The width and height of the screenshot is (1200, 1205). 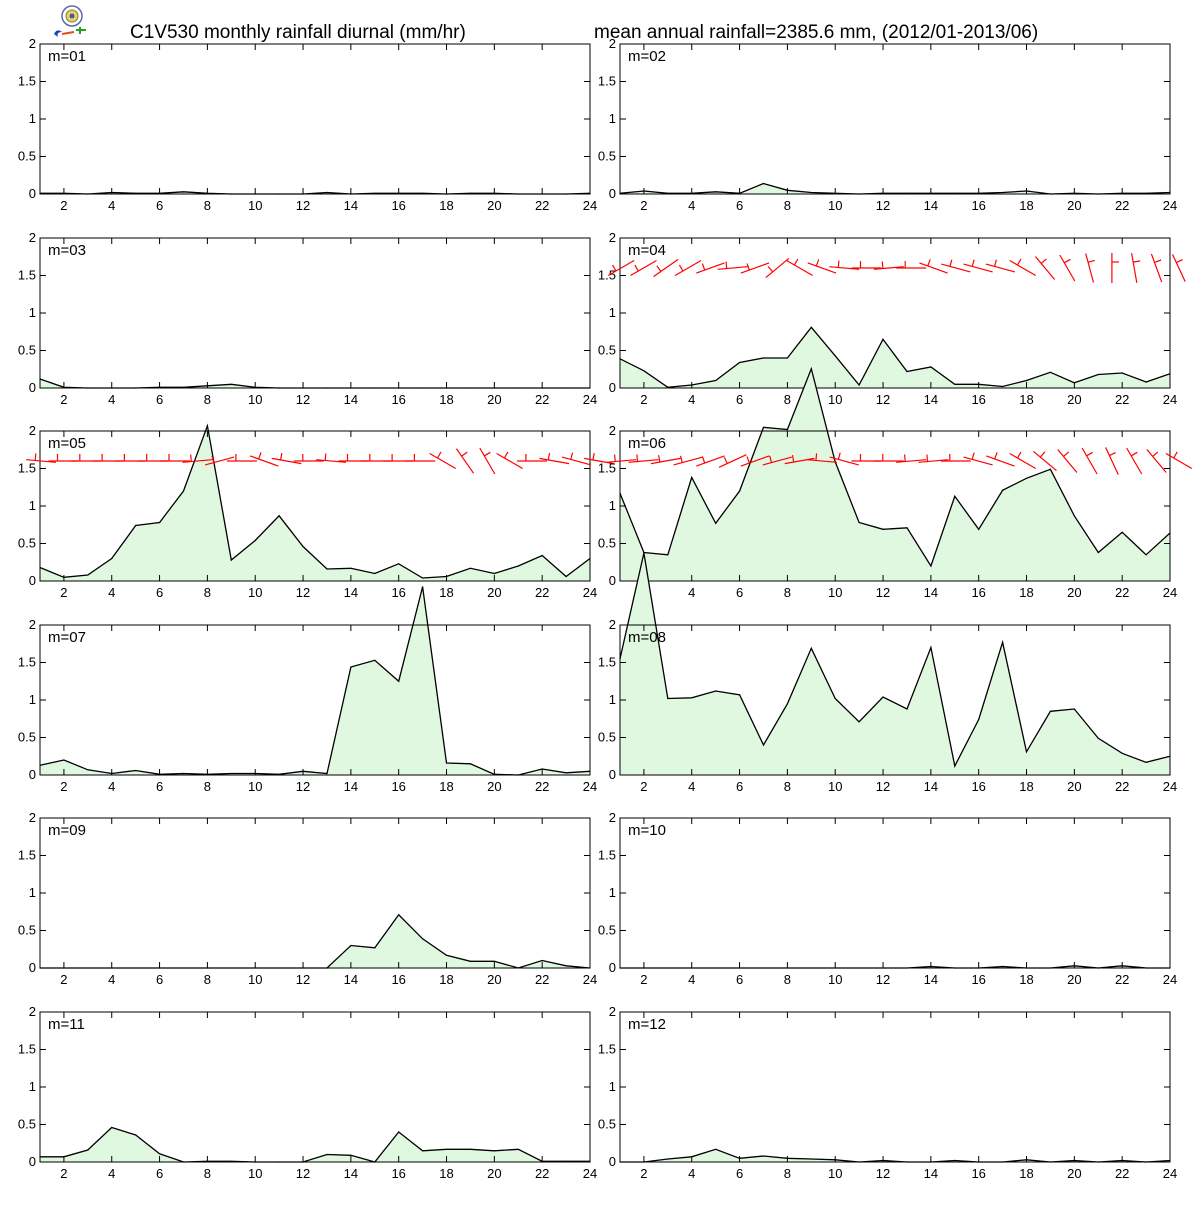 What do you see at coordinates (542, 960) in the screenshot?
I see `data-point-h22` at bounding box center [542, 960].